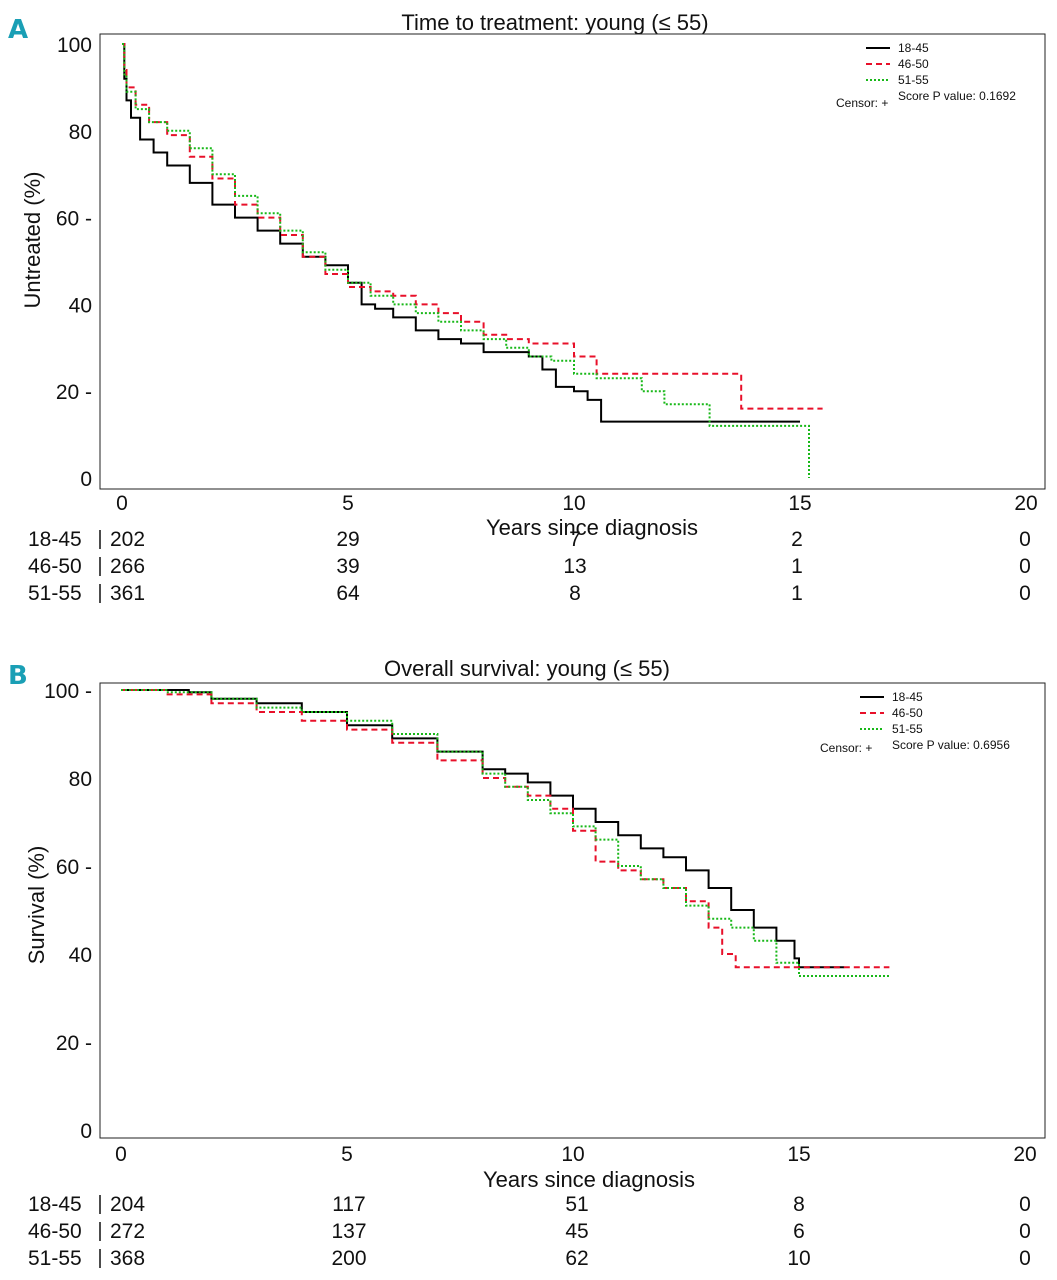 The image size is (1057, 1280). Describe the element at coordinates (86, 1131) in the screenshot. I see `panel-b-ytick-label: 0` at that location.